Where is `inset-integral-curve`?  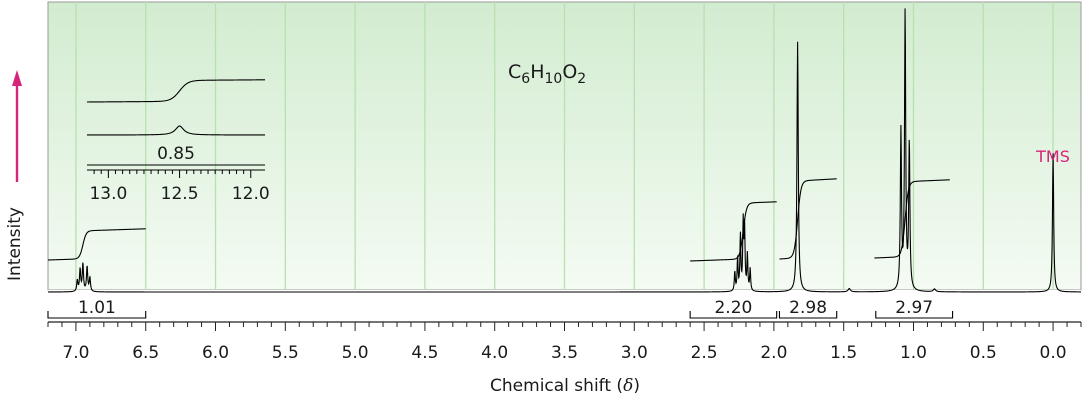 inset-integral-curve is located at coordinates (176, 91).